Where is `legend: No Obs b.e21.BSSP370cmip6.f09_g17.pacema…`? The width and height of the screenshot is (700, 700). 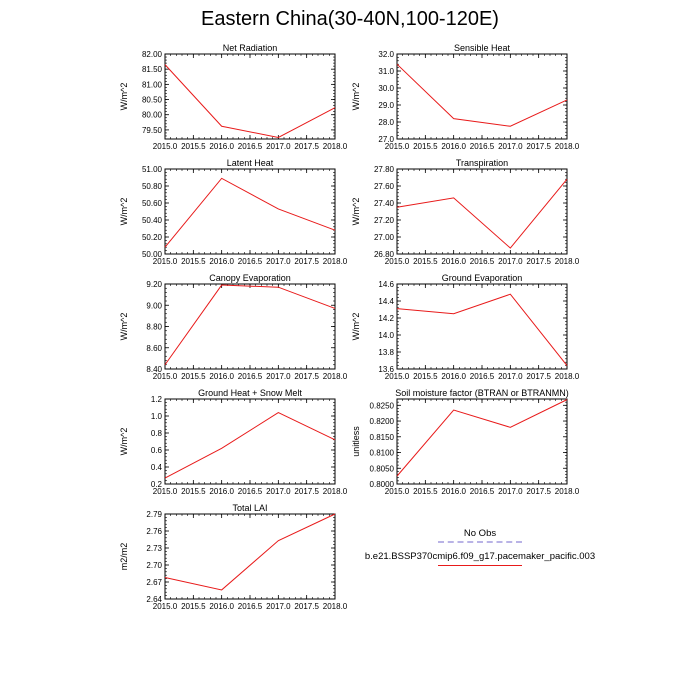
legend: No Obs b.e21.BSSP370cmip6.f09_g17.pacema… is located at coordinates (480, 547).